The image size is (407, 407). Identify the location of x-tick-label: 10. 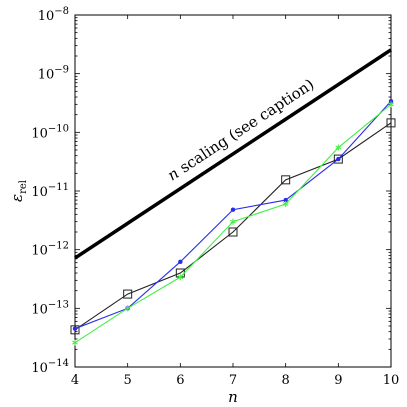
(391, 380).